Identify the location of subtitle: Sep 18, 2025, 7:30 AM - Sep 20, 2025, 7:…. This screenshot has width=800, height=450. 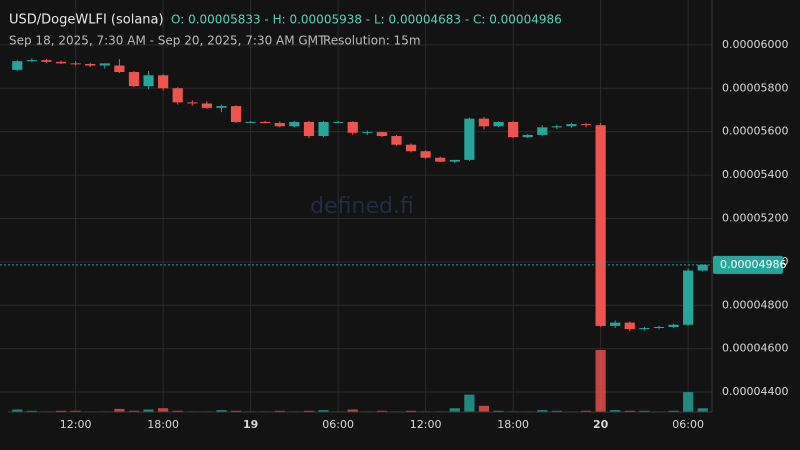
(167, 41).